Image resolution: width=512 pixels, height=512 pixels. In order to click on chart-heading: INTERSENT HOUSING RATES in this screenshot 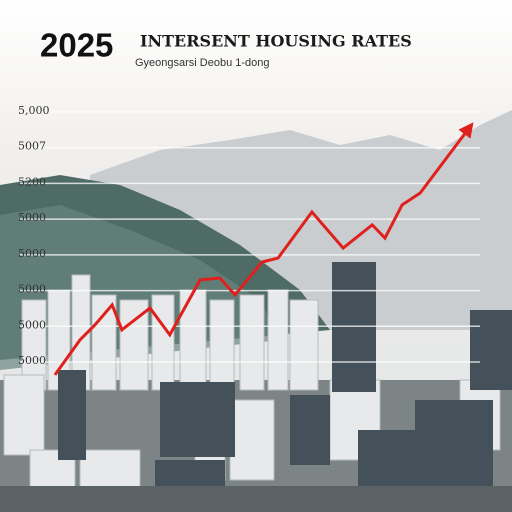, I will do `click(276, 41)`.